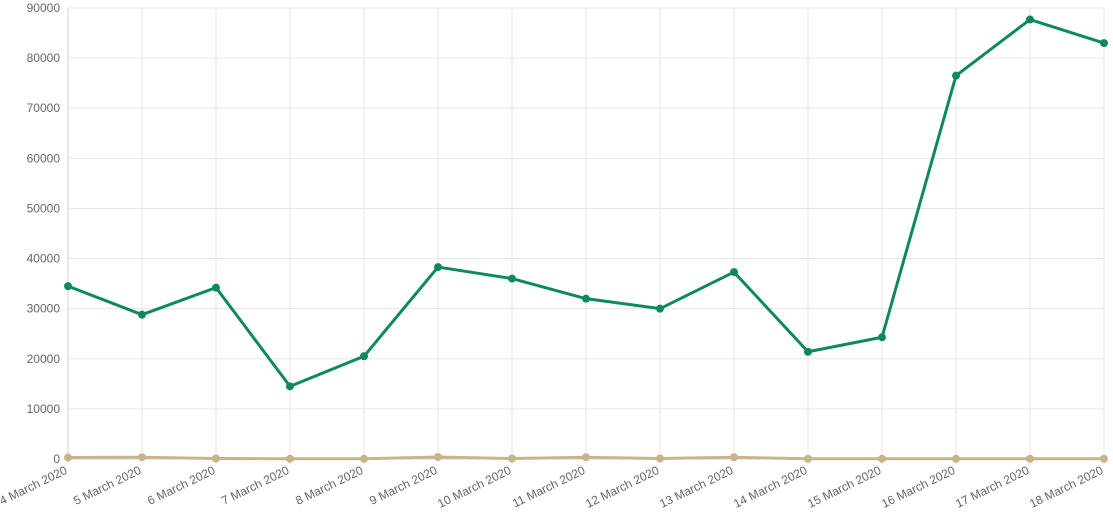  Describe the element at coordinates (44, 58) in the screenshot. I see `y-tick-label: 80000` at that location.